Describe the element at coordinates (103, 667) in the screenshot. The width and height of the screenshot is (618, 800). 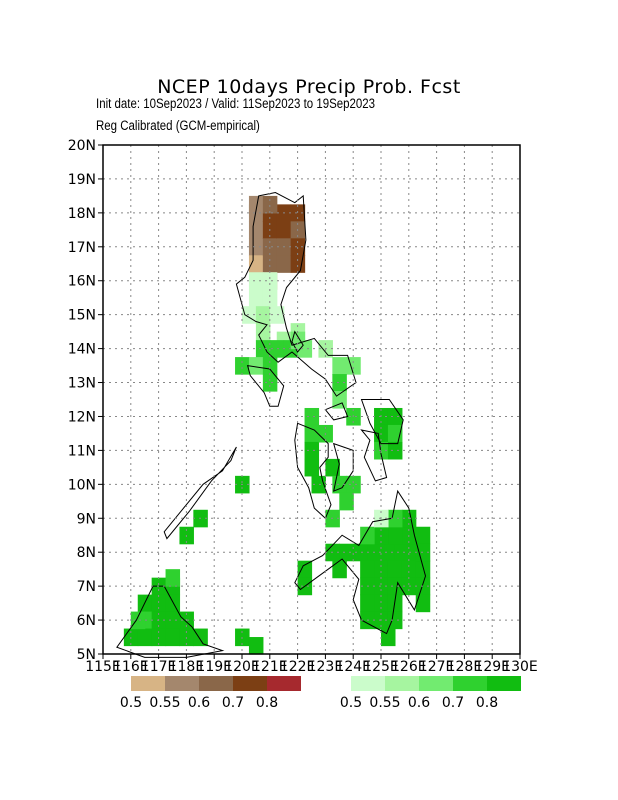
I see `lon-tick-label: 115E` at that location.